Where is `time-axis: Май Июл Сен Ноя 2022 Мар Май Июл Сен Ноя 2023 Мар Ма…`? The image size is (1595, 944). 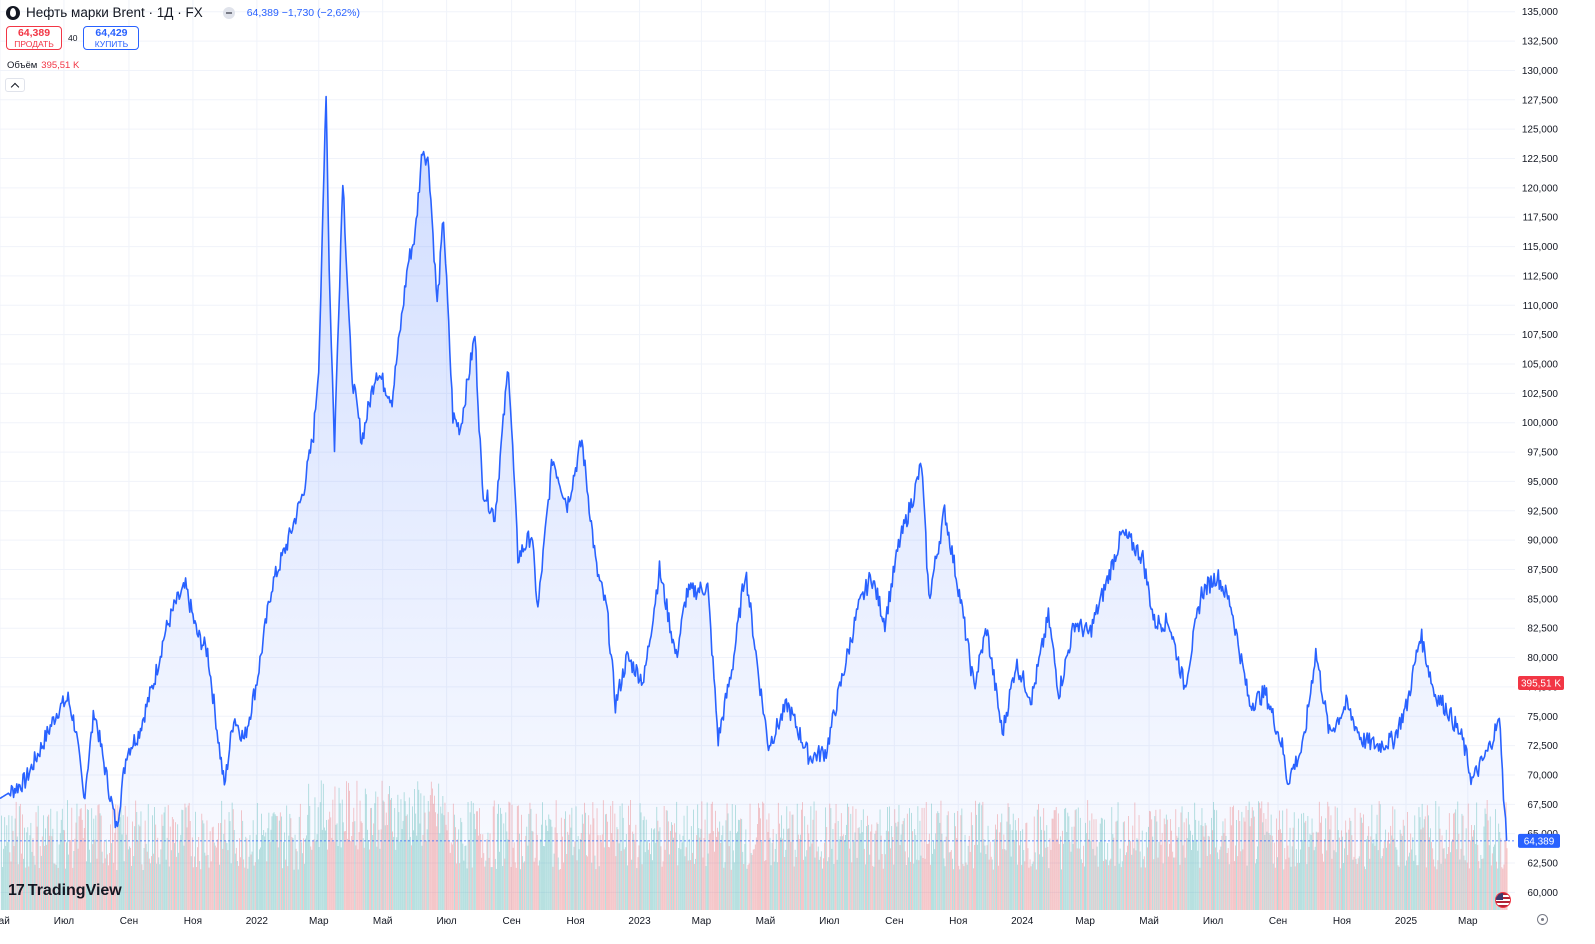
time-axis: Май Июл Сен Ноя 2022 Мар Май Июл Сен Ноя 2023 Мар Ма… is located at coordinates (739, 921).